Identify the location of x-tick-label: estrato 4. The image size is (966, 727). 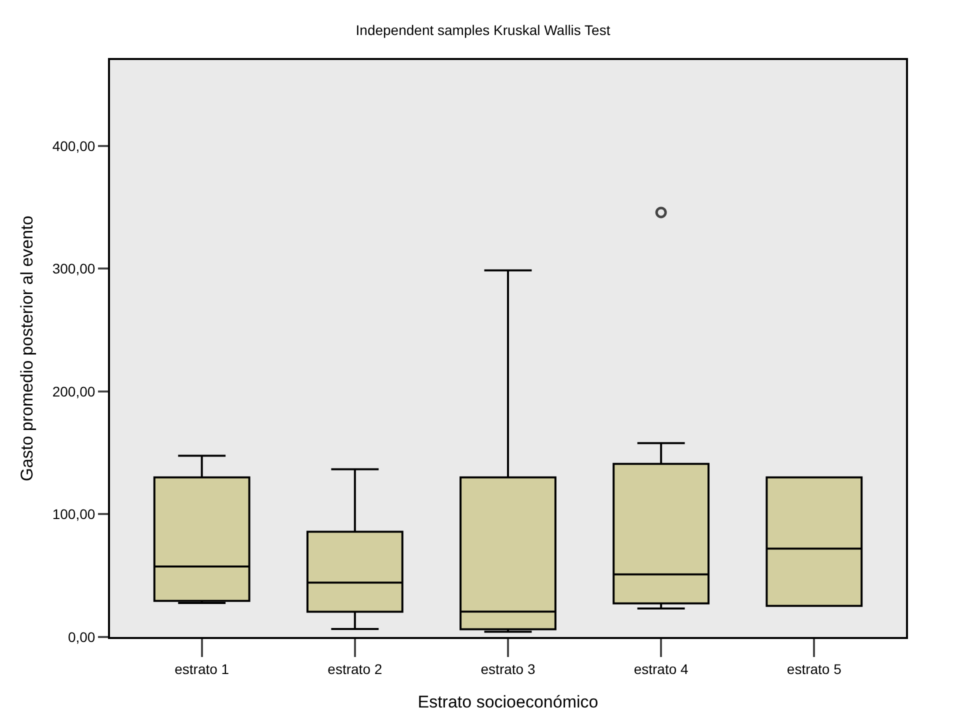
(661, 668).